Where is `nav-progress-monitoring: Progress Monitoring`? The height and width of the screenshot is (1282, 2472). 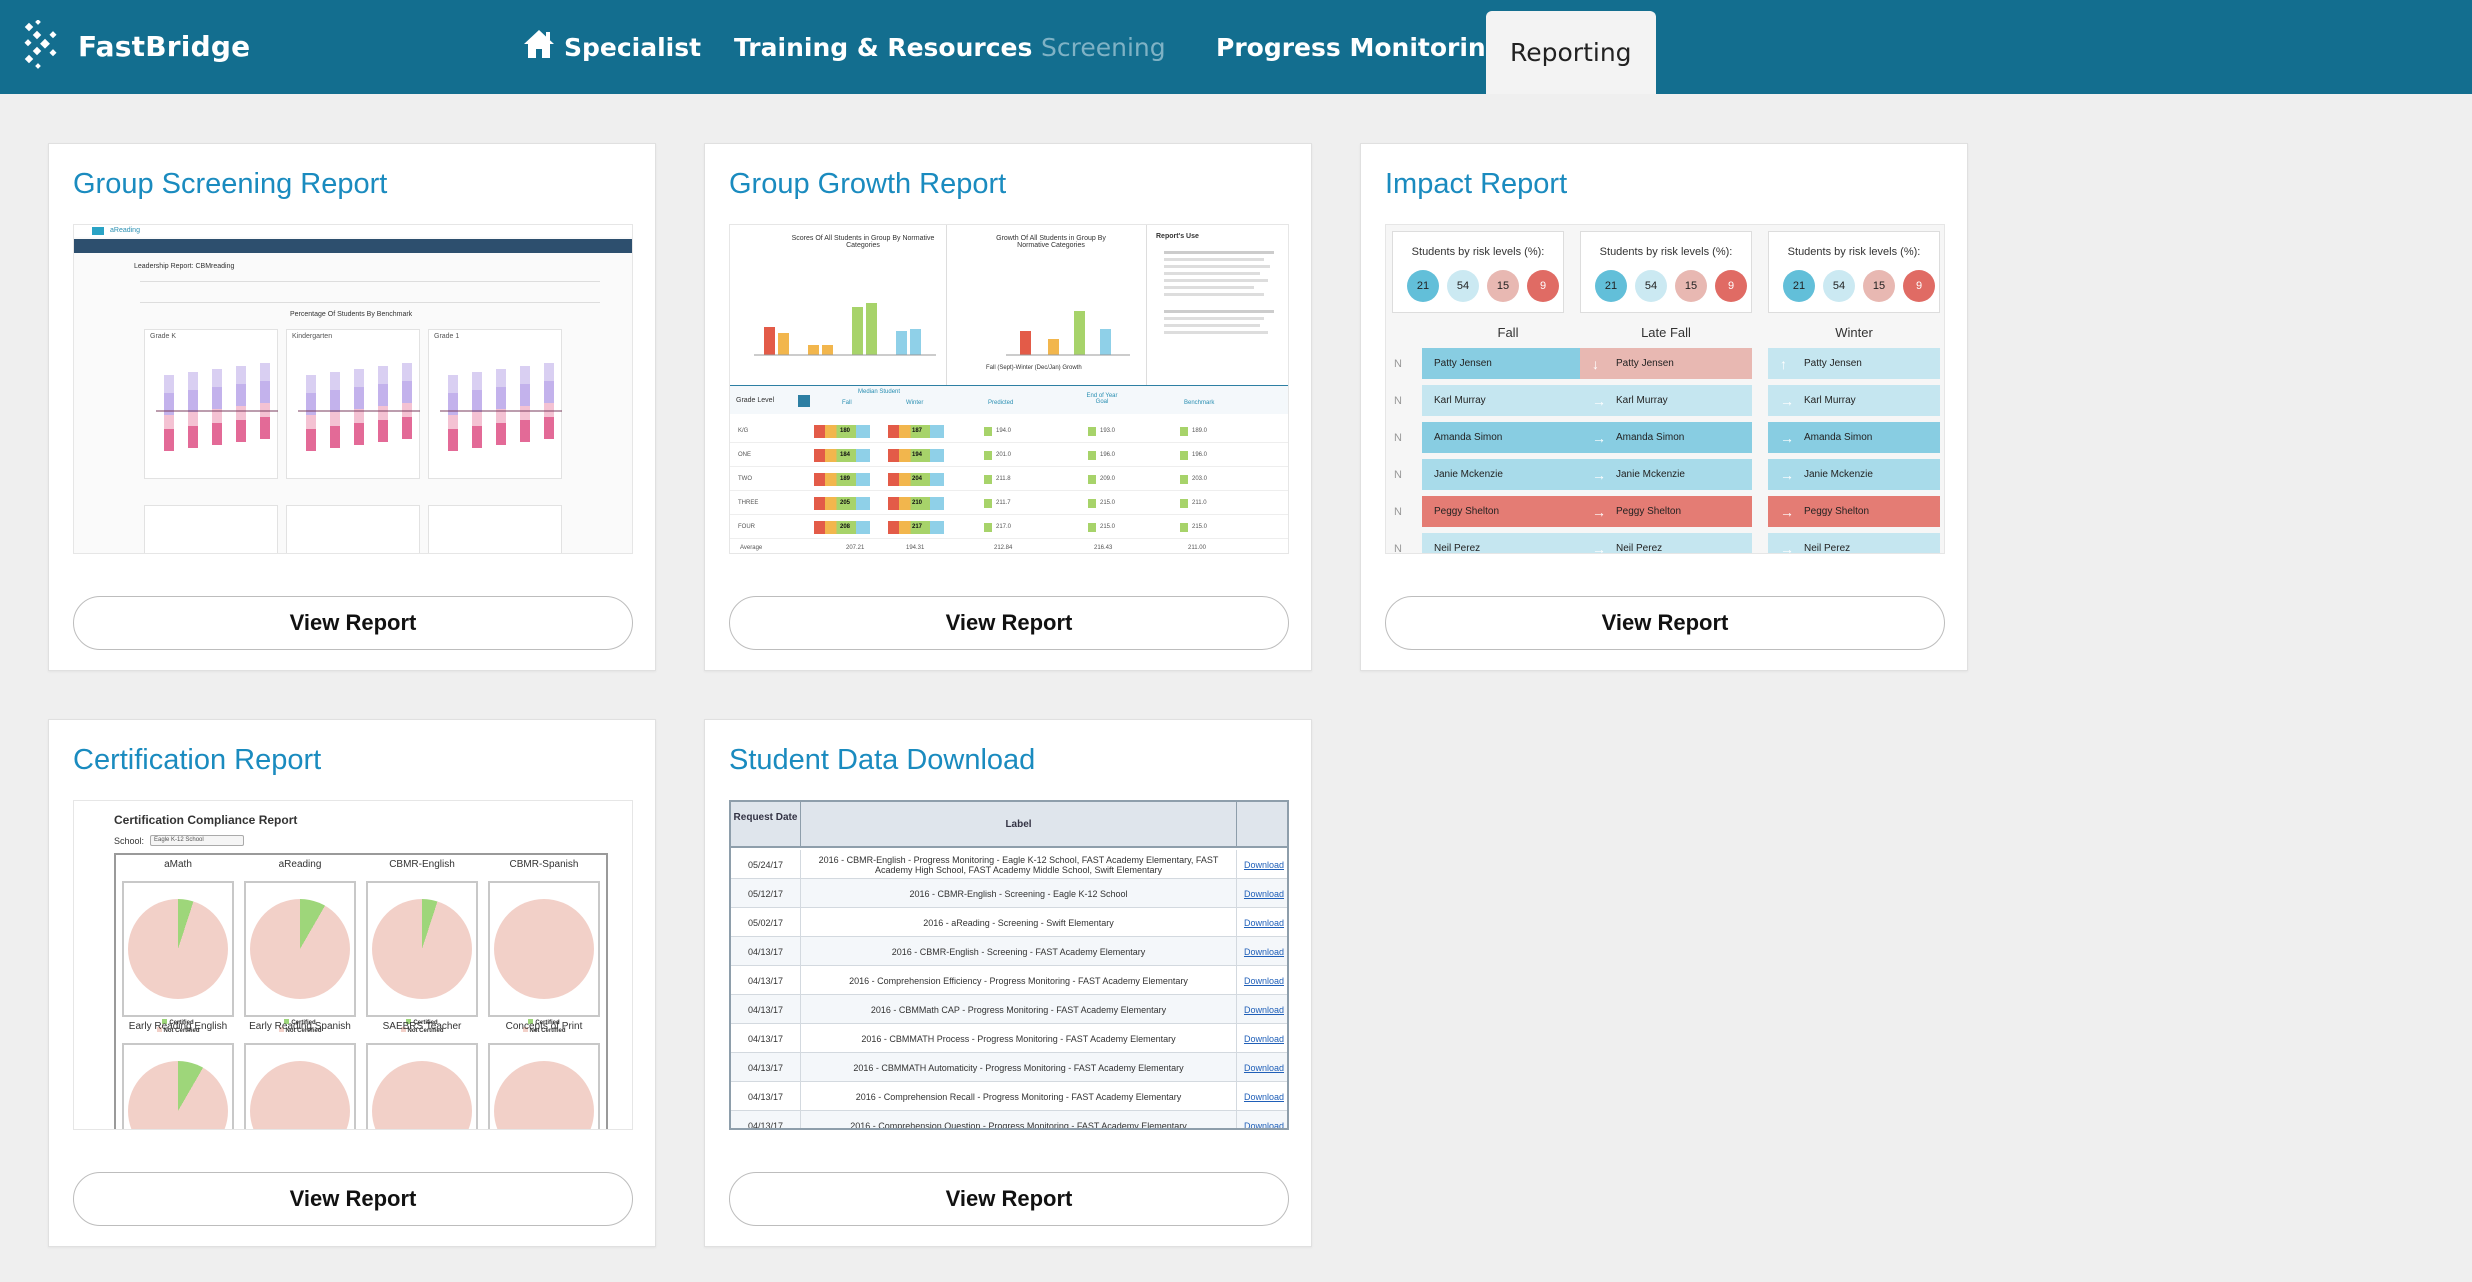 nav-progress-monitoring: Progress Monitoring is located at coordinates (1360, 47).